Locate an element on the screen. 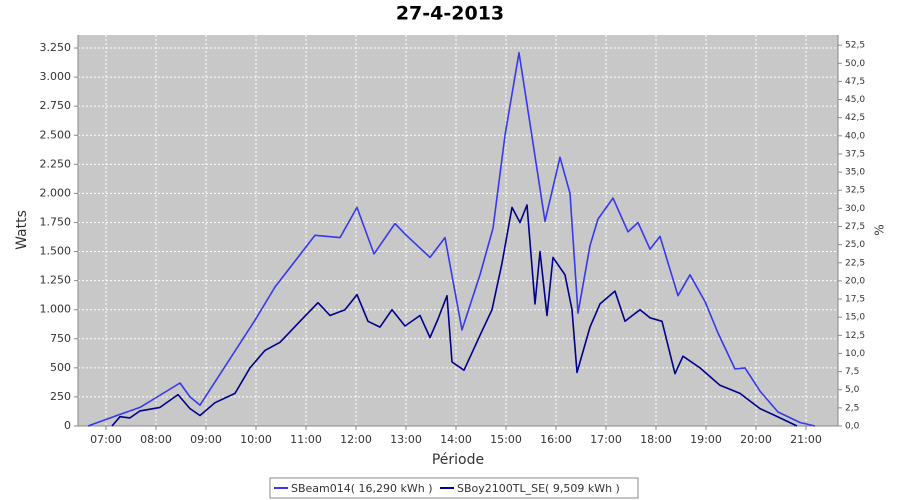  y-tick-label: 2.750 is located at coordinates (56, 105).